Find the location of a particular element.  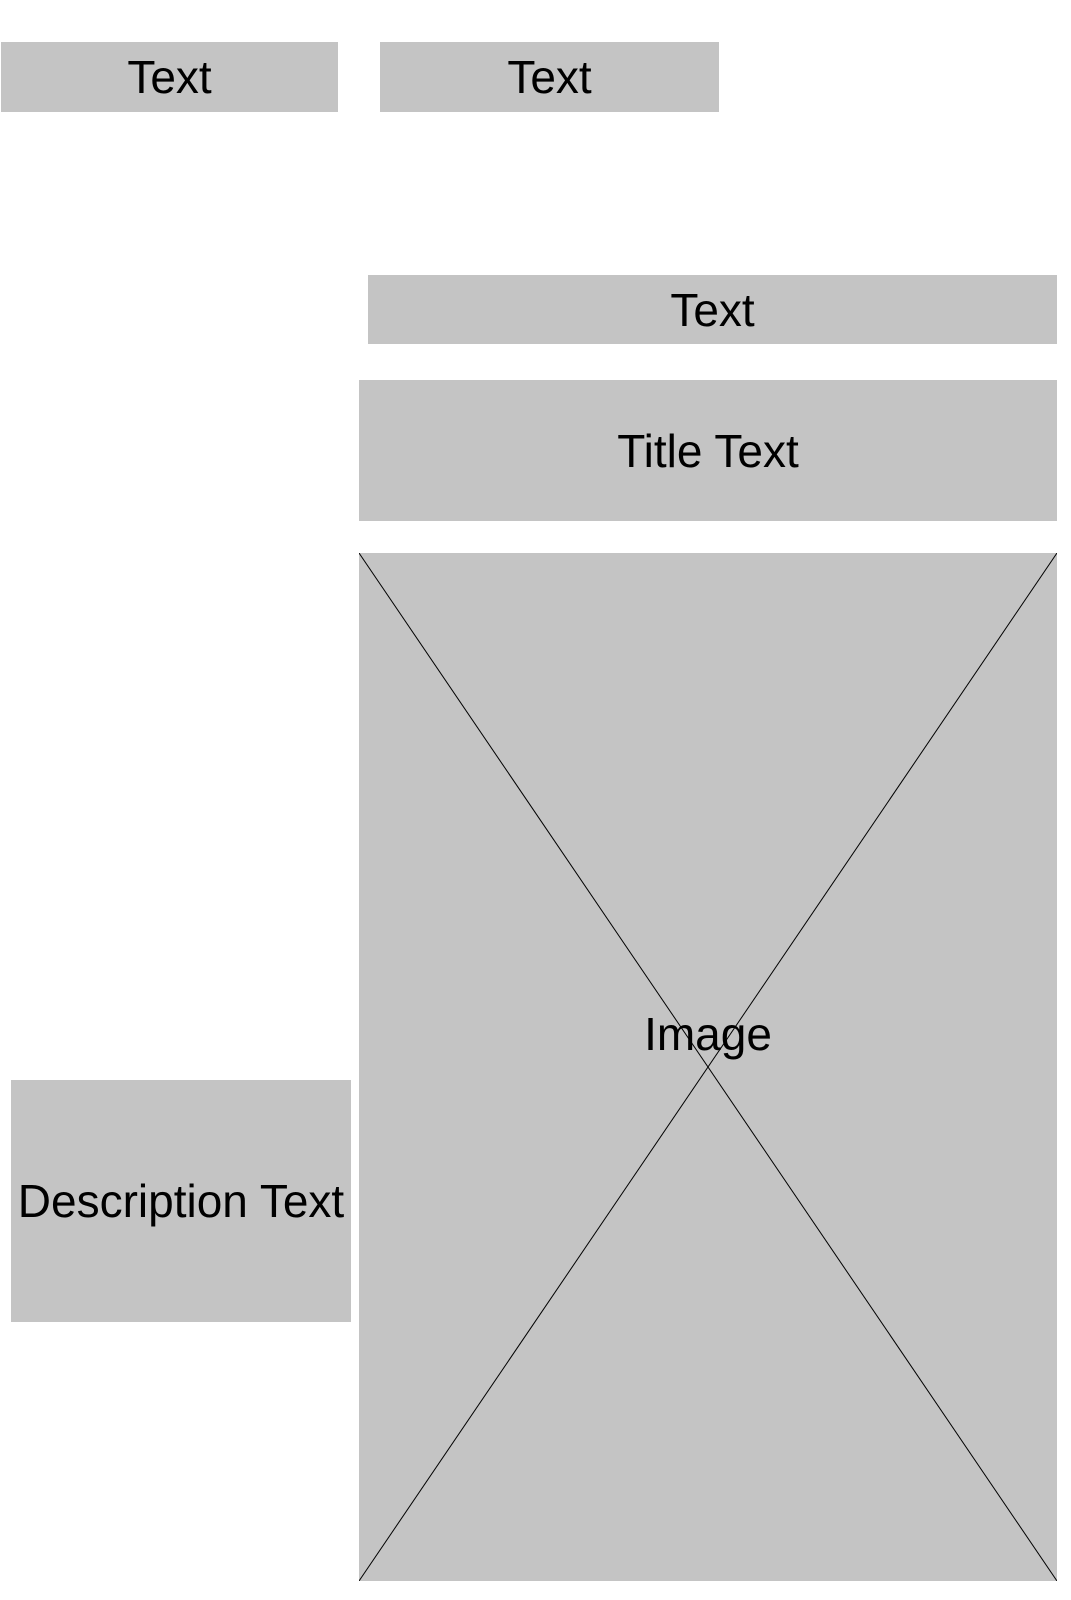

text-label-1: Text is located at coordinates (169, 77).